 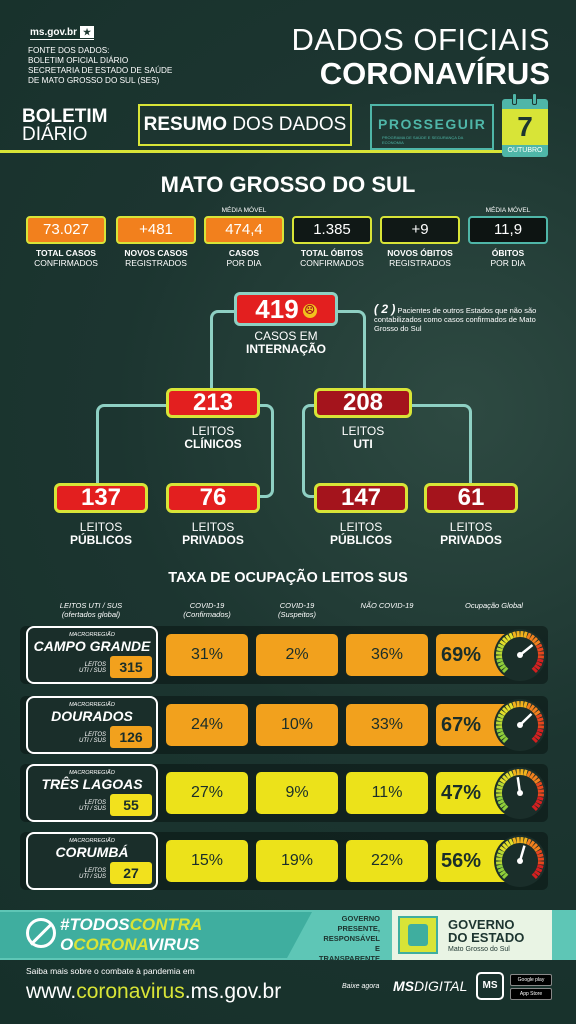 What do you see at coordinates (213, 533) in the screenshot?
I see `clinicos-privados-label: LEITOS PRIVADOS` at bounding box center [213, 533].